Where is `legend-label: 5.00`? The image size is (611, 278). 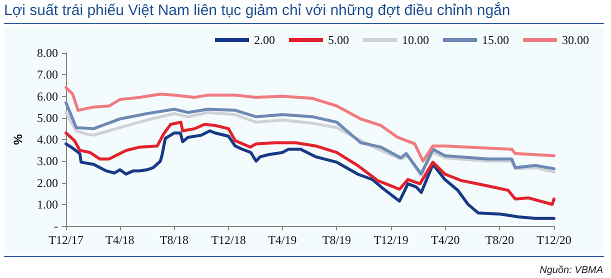
legend-label: 5.00 is located at coordinates (338, 40).